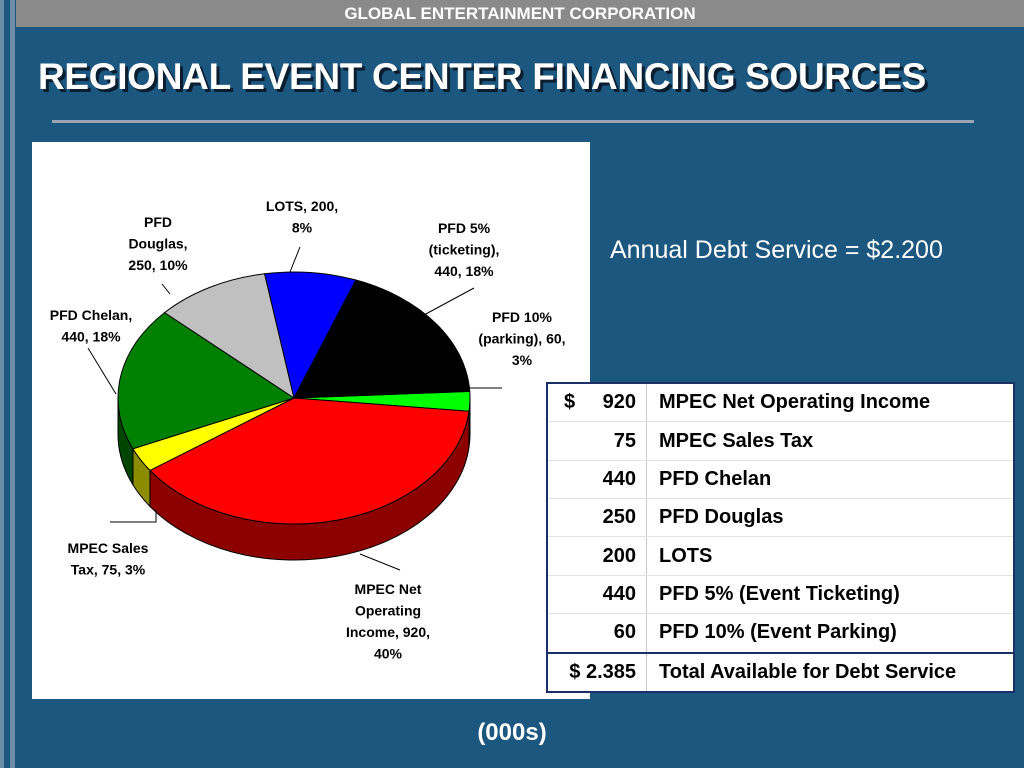  What do you see at coordinates (309, 461) in the screenshot?
I see `pie-slice-mpec-net-operating-income` at bounding box center [309, 461].